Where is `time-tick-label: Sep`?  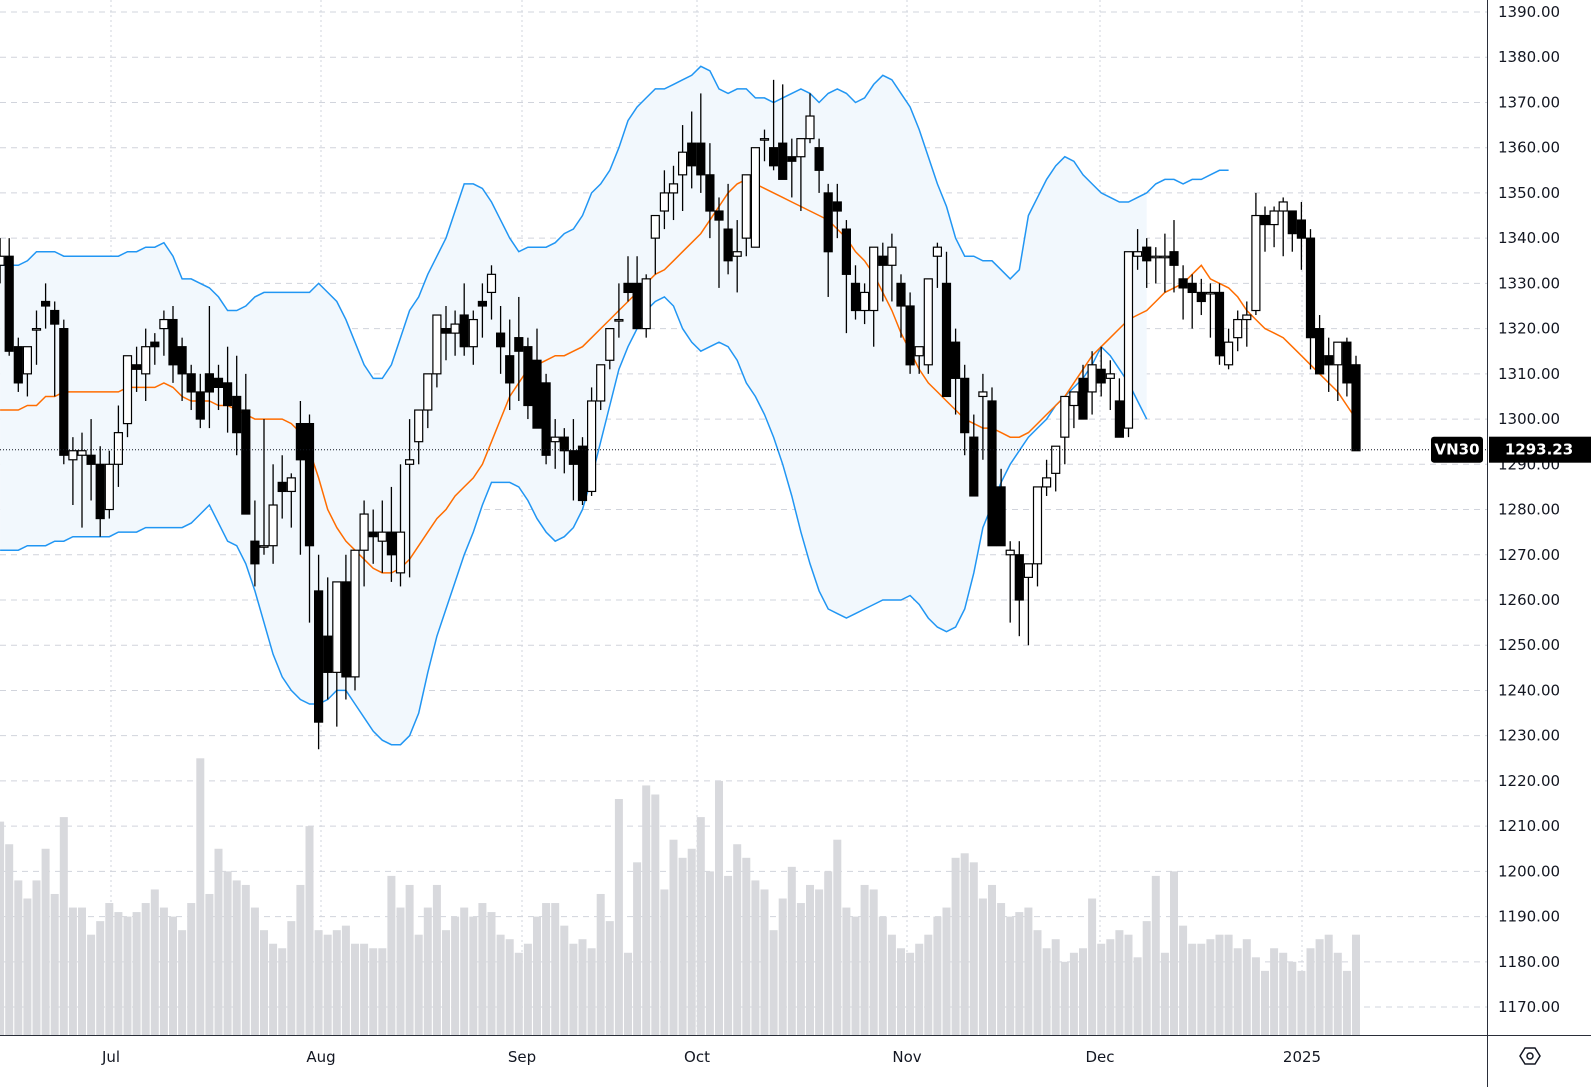
time-tick-label: Sep is located at coordinates (522, 1057).